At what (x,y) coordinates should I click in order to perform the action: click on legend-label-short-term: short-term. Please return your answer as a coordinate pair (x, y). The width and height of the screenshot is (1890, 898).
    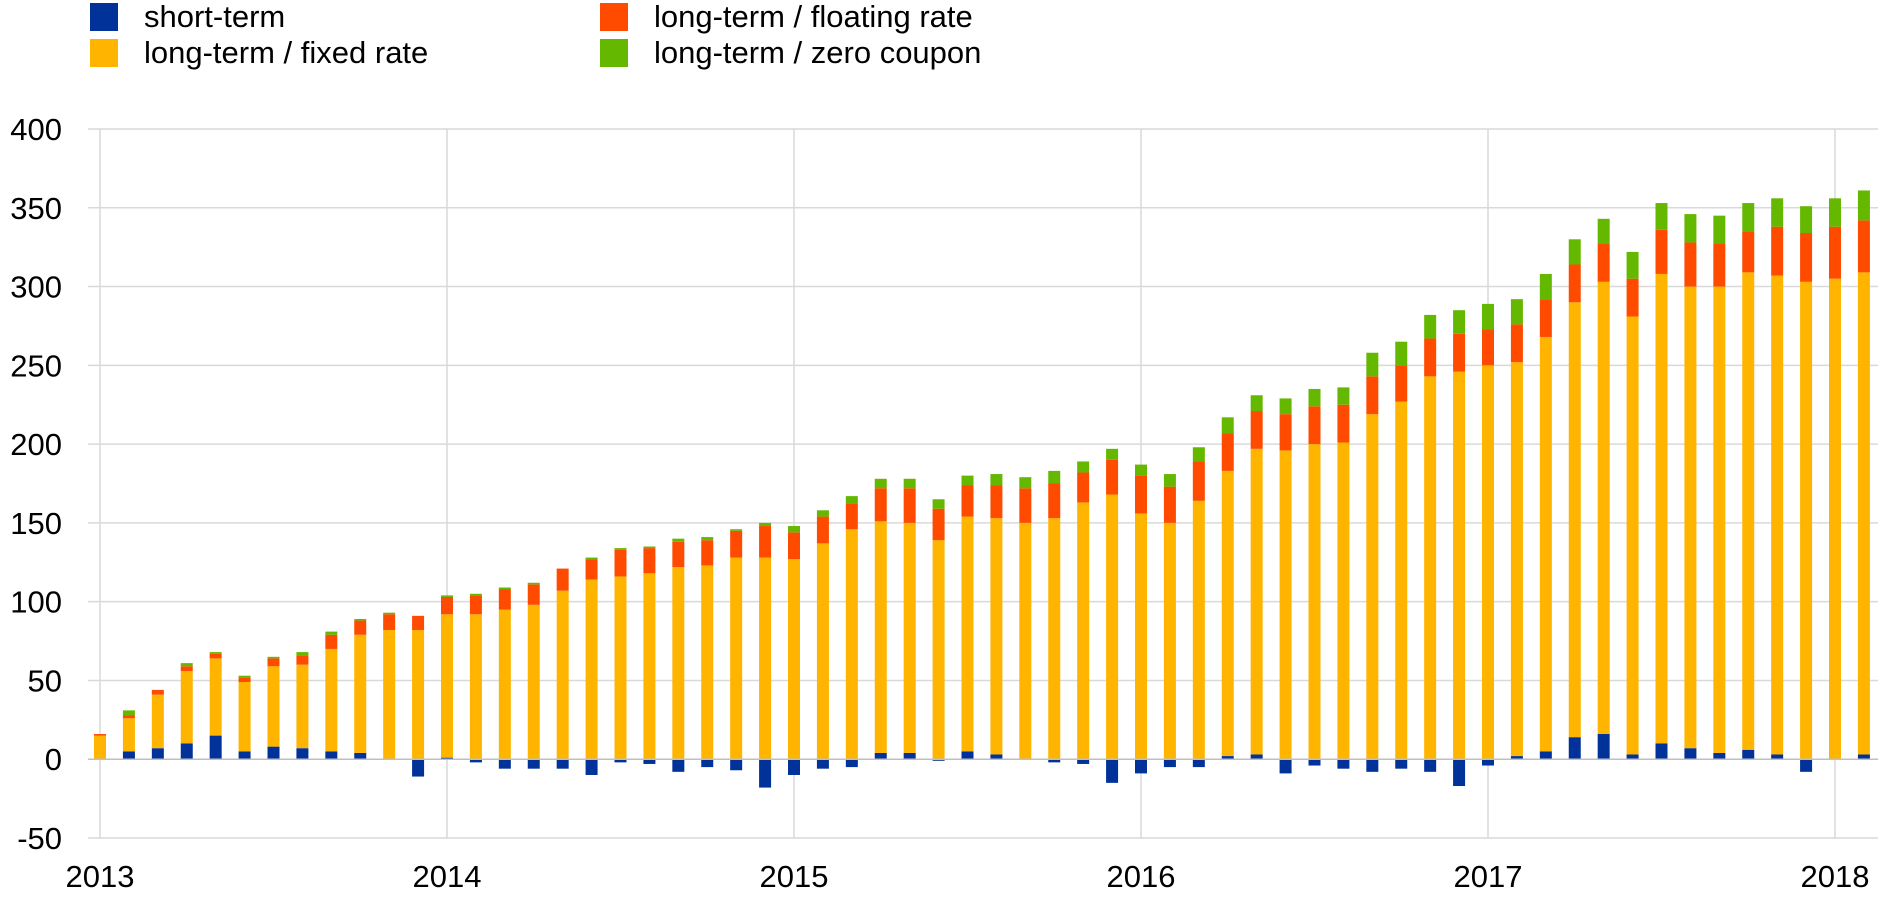
    Looking at the image, I should click on (215, 17).